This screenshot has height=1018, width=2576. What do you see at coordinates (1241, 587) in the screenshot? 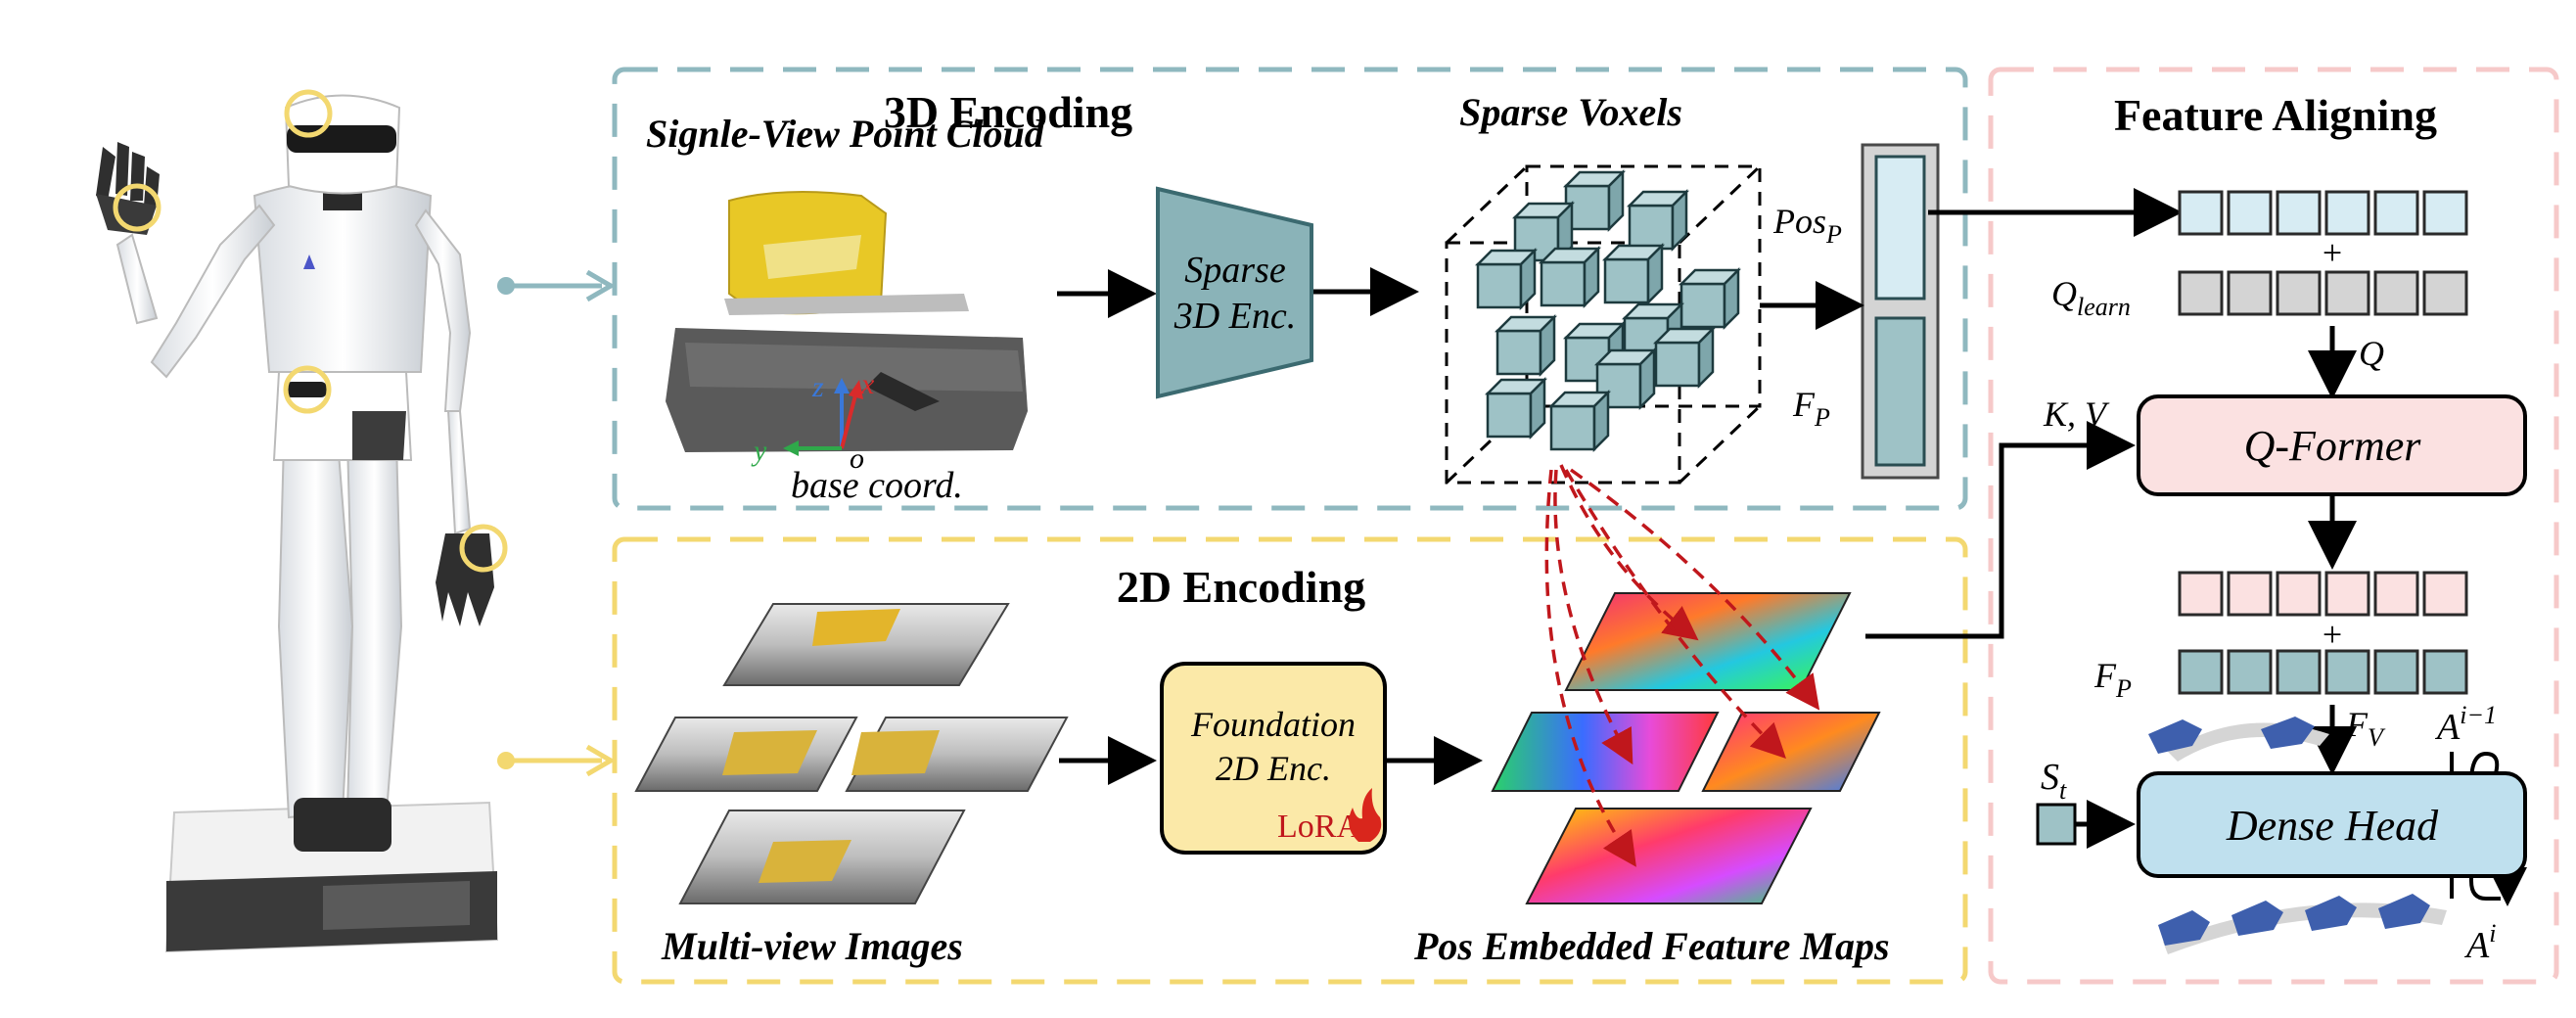
I see `panel-2d-title: 2D Encoding` at bounding box center [1241, 587].